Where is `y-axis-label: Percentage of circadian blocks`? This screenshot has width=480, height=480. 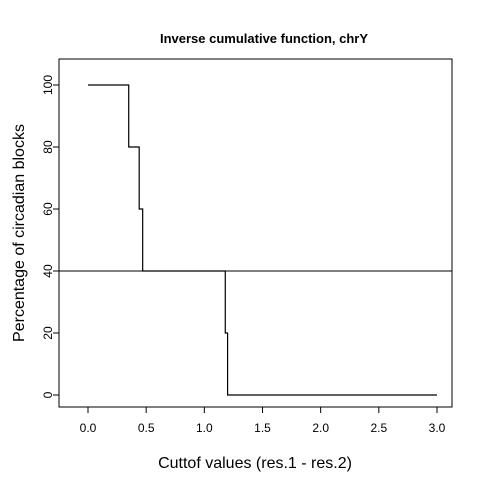
y-axis-label: Percentage of circadian blocks is located at coordinates (19, 233).